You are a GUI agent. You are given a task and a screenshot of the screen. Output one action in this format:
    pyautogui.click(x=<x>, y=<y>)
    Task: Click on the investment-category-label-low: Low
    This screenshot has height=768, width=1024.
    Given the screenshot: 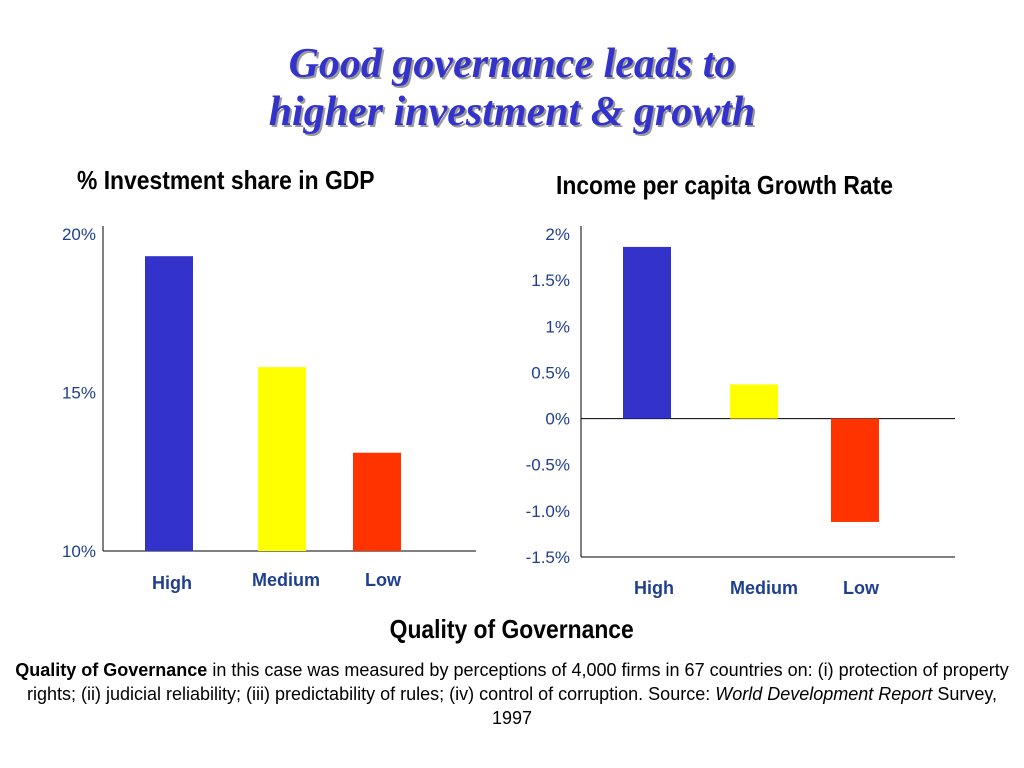 What is the action you would take?
    pyautogui.click(x=383, y=580)
    